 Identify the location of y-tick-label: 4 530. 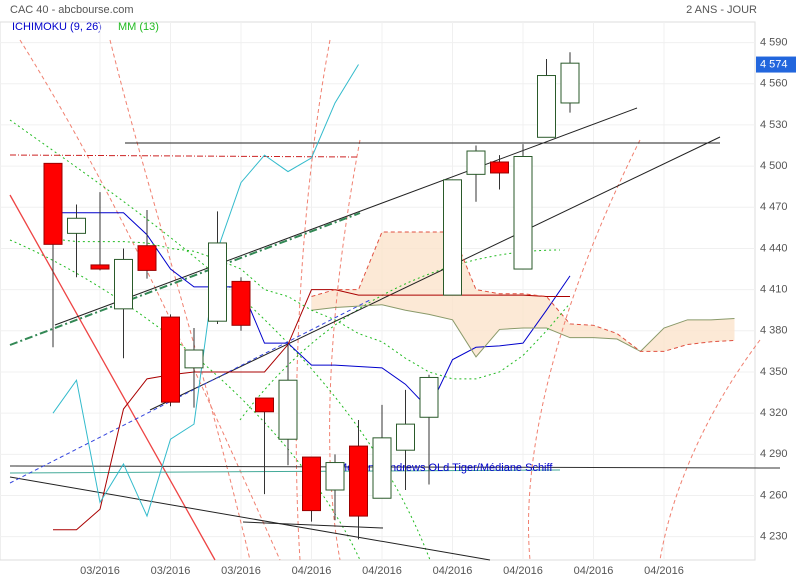
(774, 125).